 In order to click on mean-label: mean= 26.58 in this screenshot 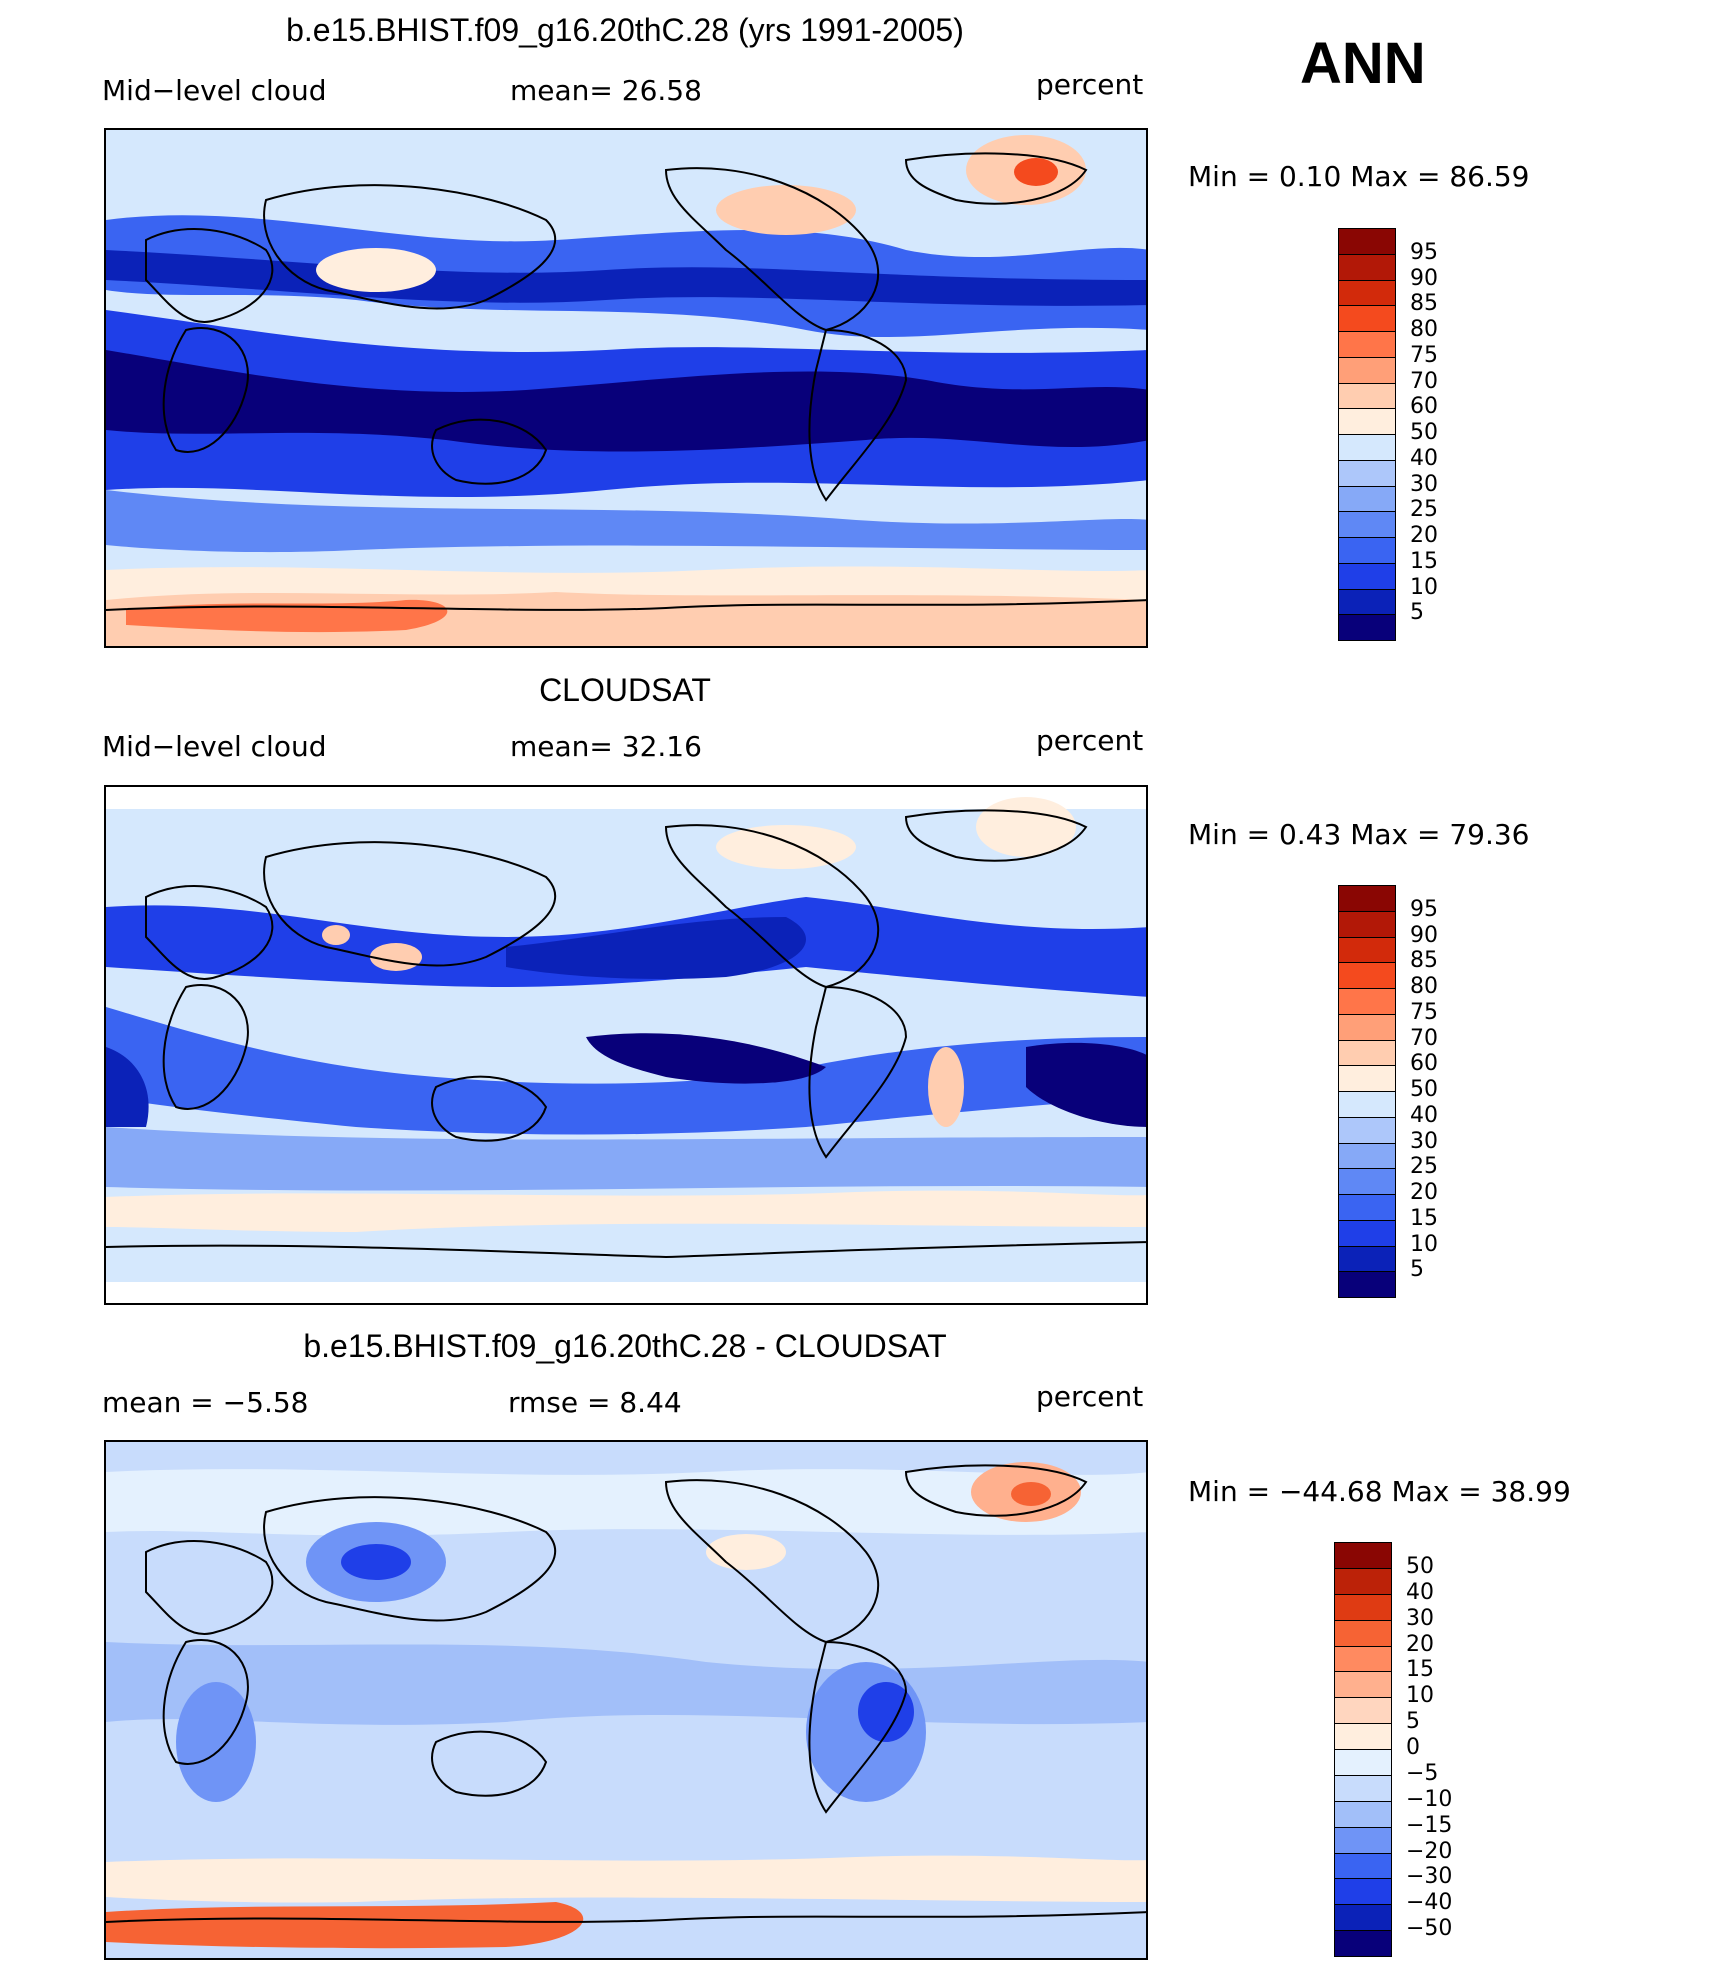, I will do `click(606, 90)`.